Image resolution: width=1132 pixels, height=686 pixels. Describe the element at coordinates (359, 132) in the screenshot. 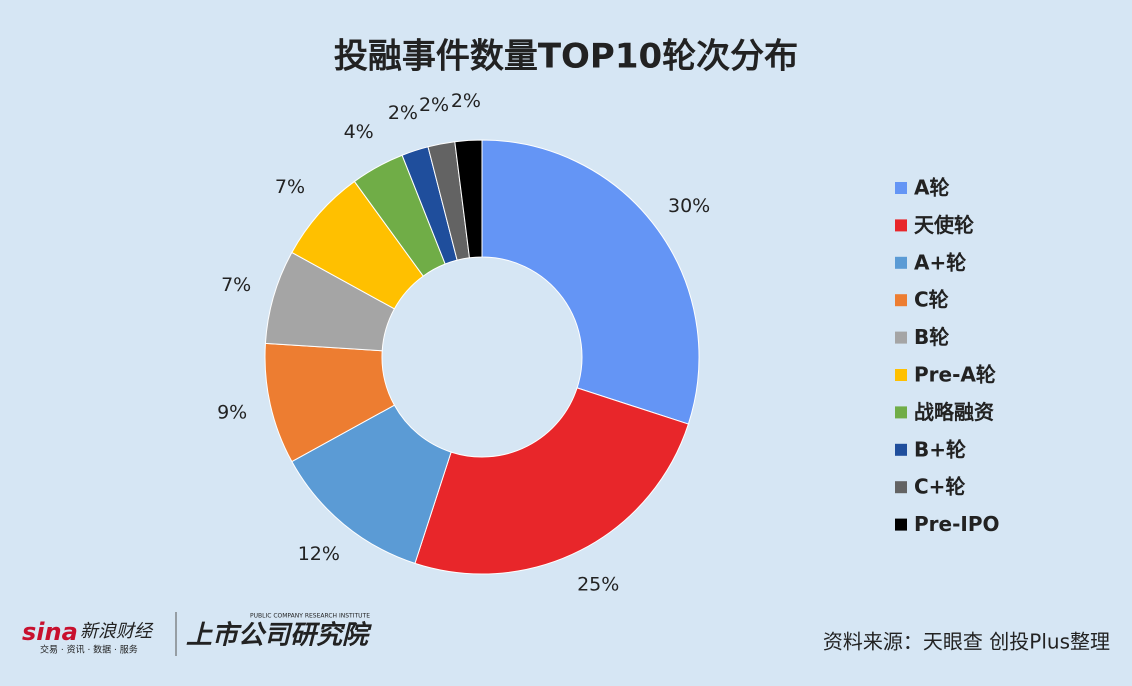

I see `data-label: 4%` at that location.